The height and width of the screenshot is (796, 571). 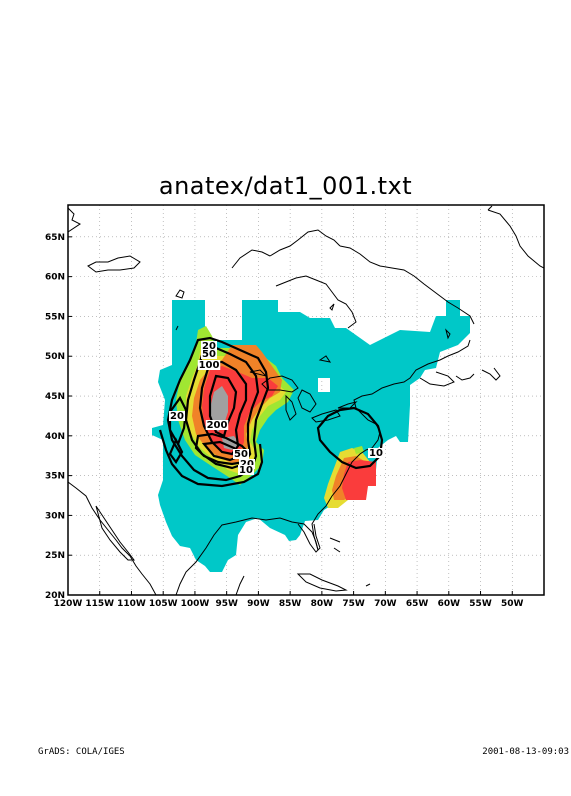 I want to click on plume-red, so click(x=359, y=480).